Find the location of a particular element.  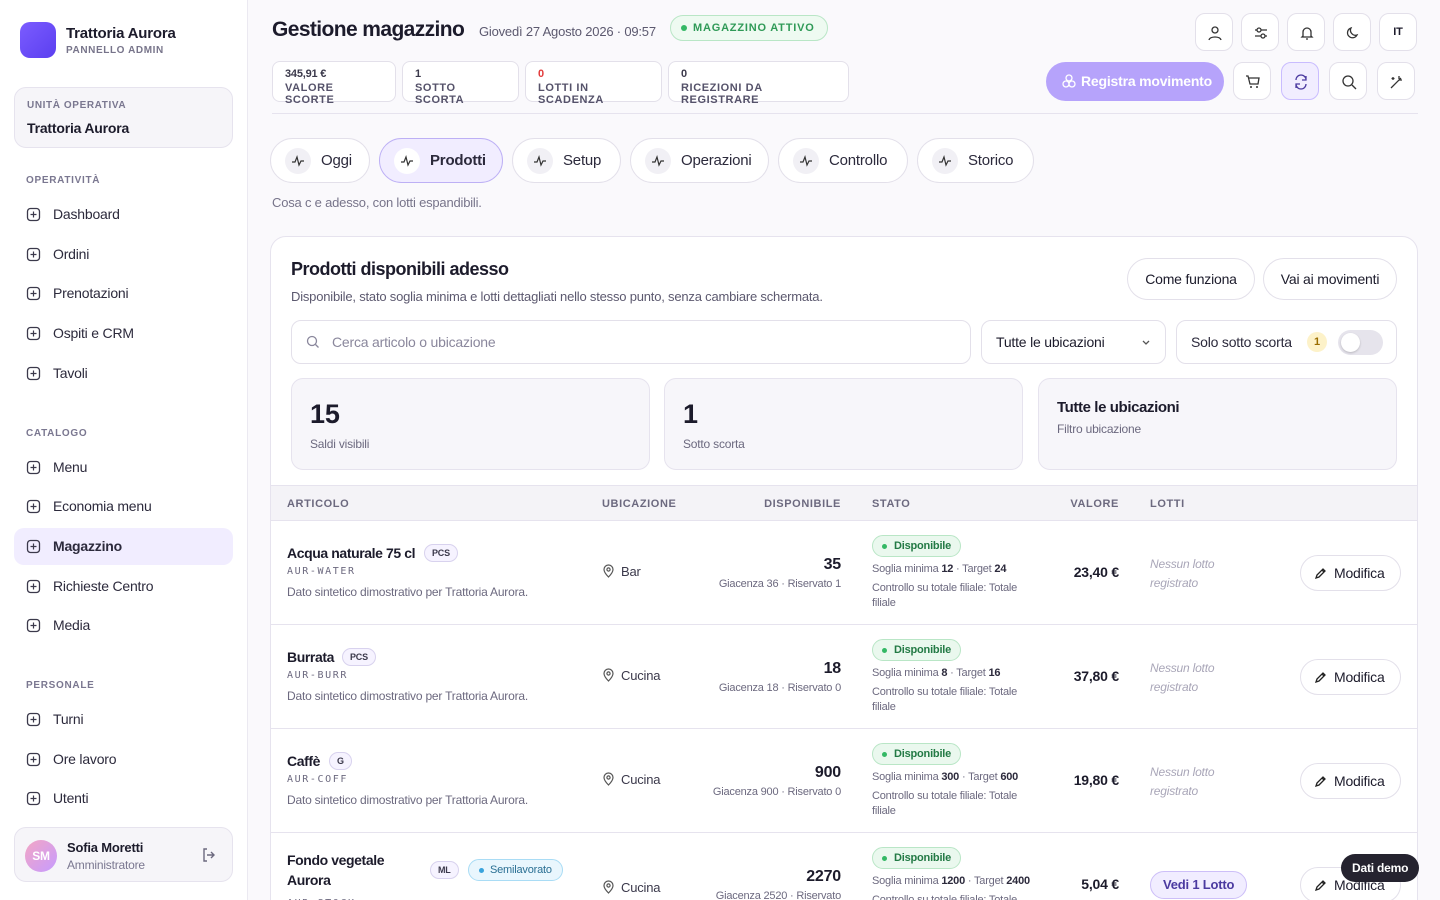

notifications-button is located at coordinates (1306, 32).